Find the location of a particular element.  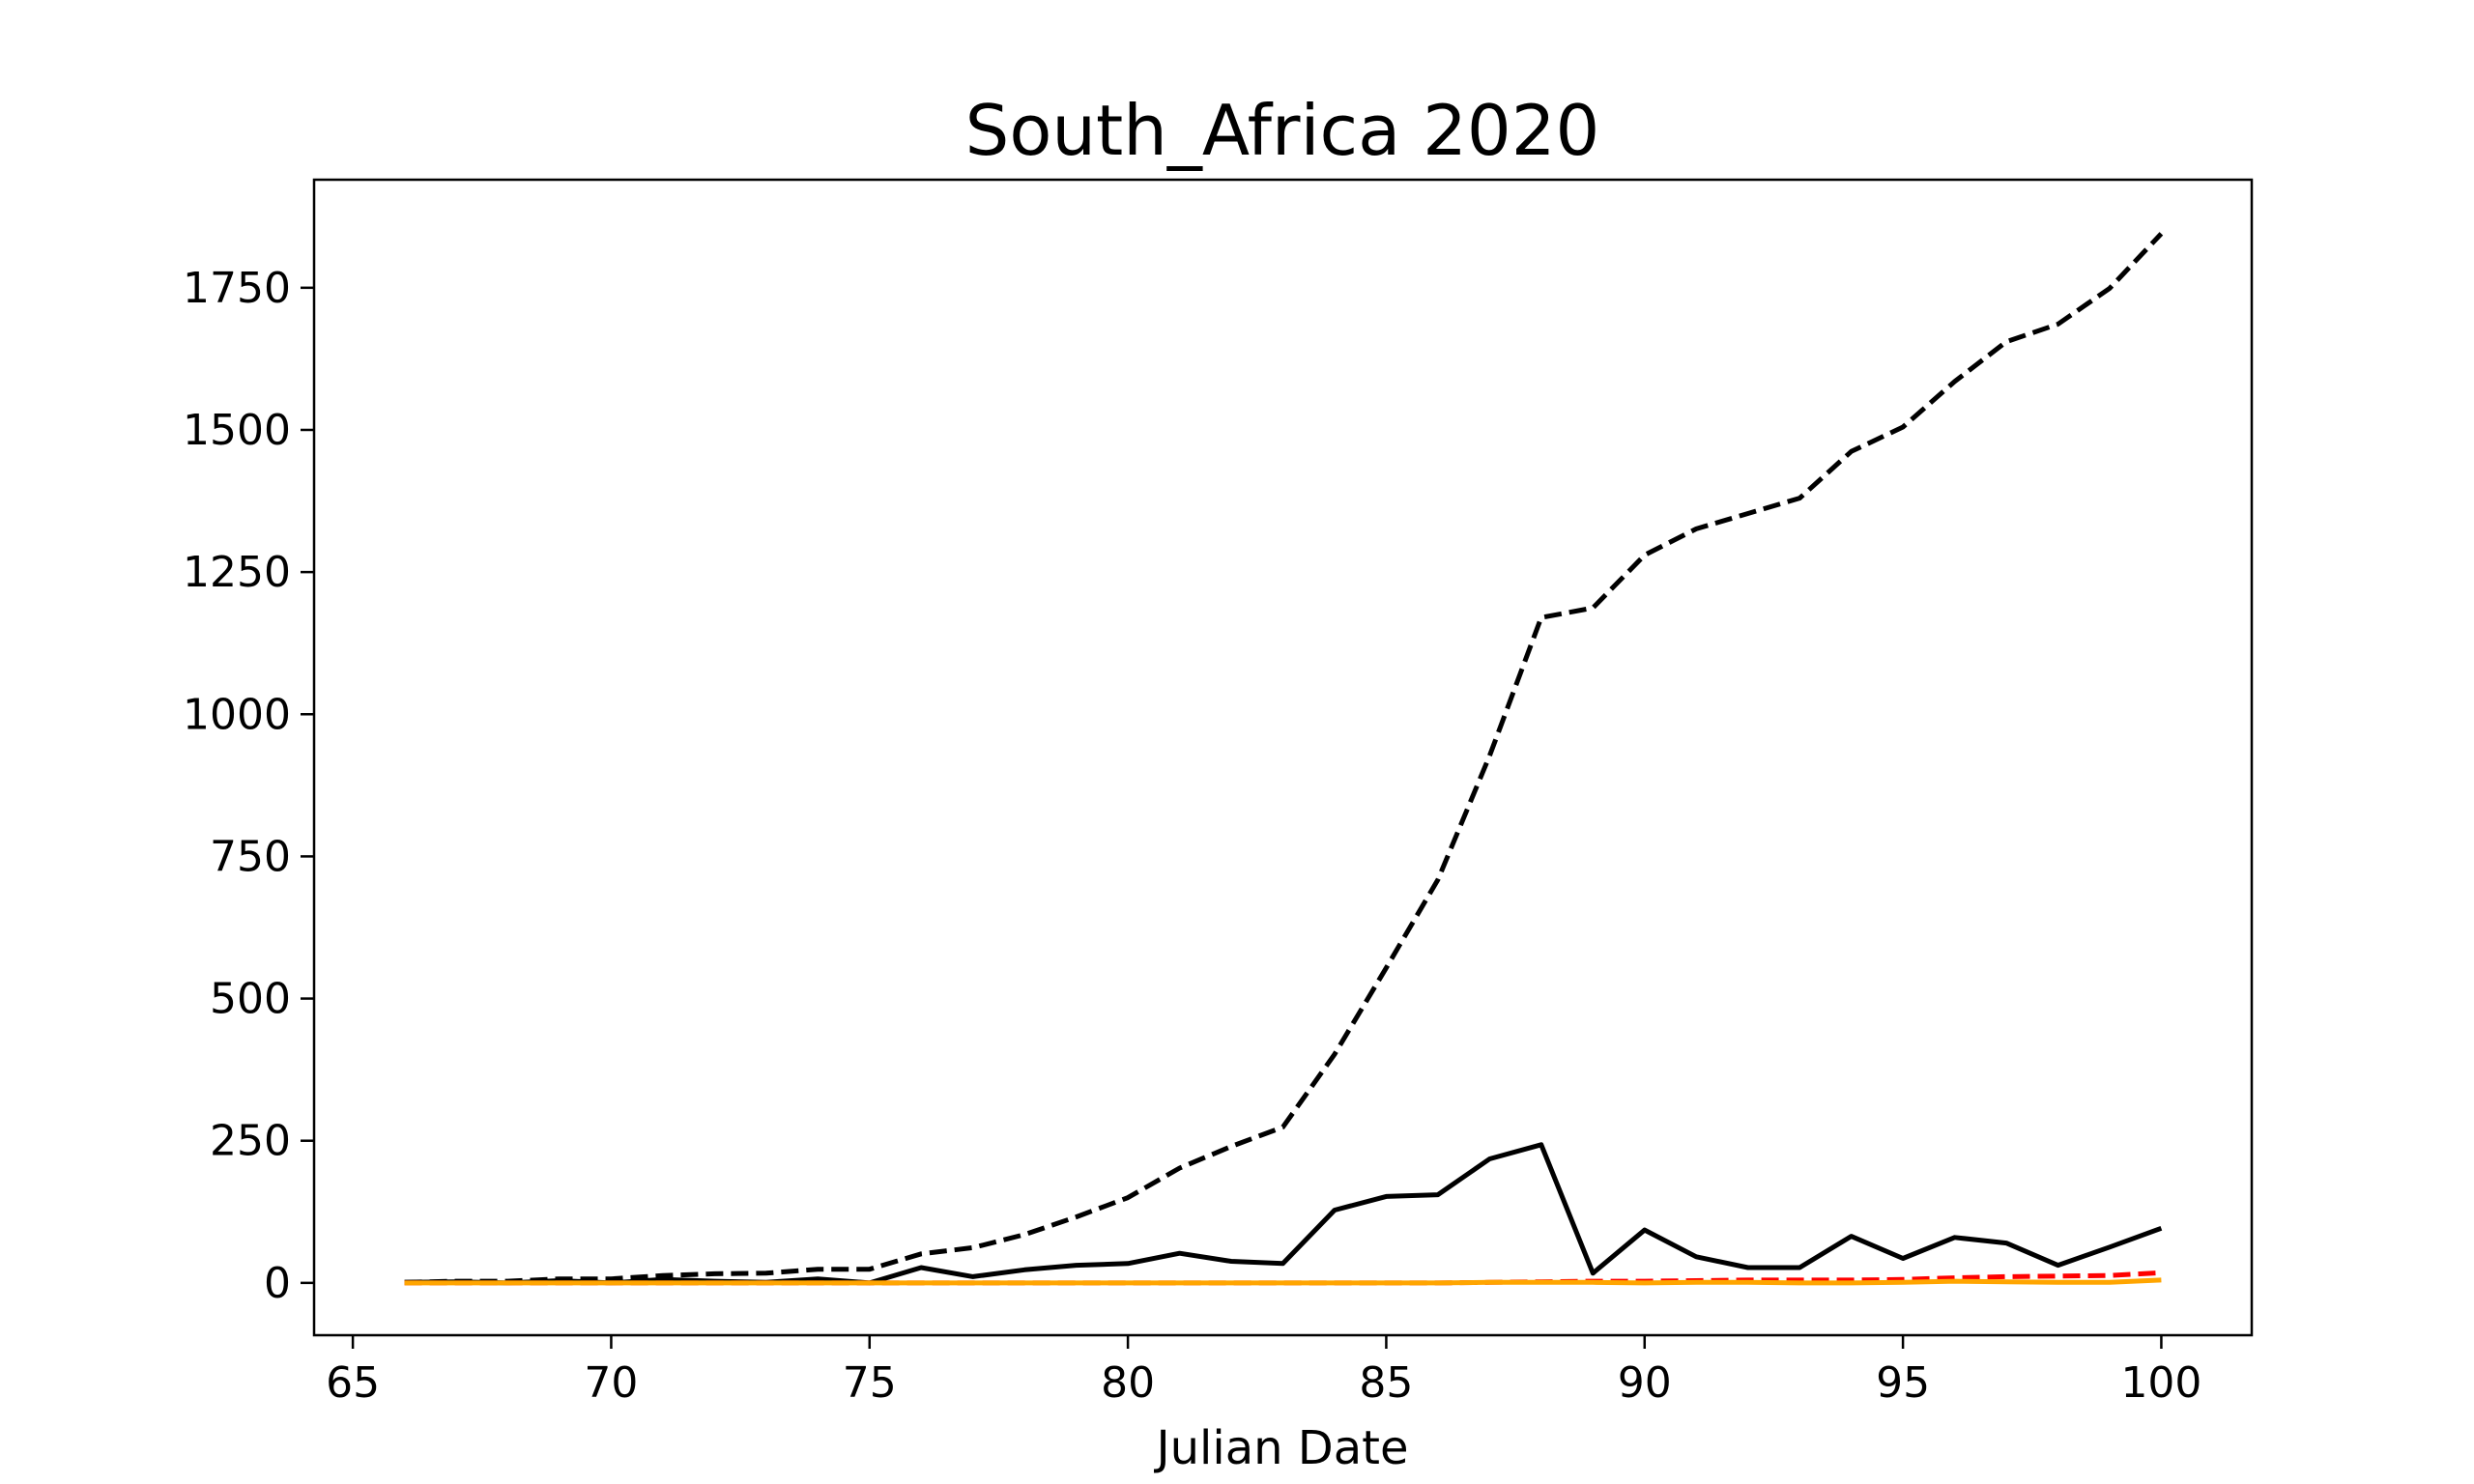

x-tick-label: 80 is located at coordinates (1128, 1383).